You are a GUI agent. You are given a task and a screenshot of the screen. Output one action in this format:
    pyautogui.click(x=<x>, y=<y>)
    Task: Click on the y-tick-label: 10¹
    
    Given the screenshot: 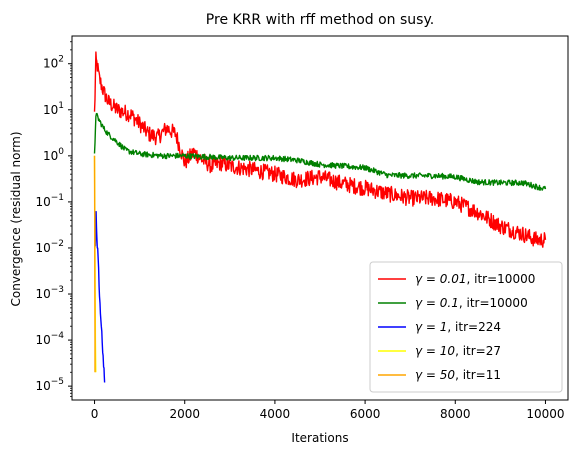 What is the action you would take?
    pyautogui.click(x=53, y=109)
    